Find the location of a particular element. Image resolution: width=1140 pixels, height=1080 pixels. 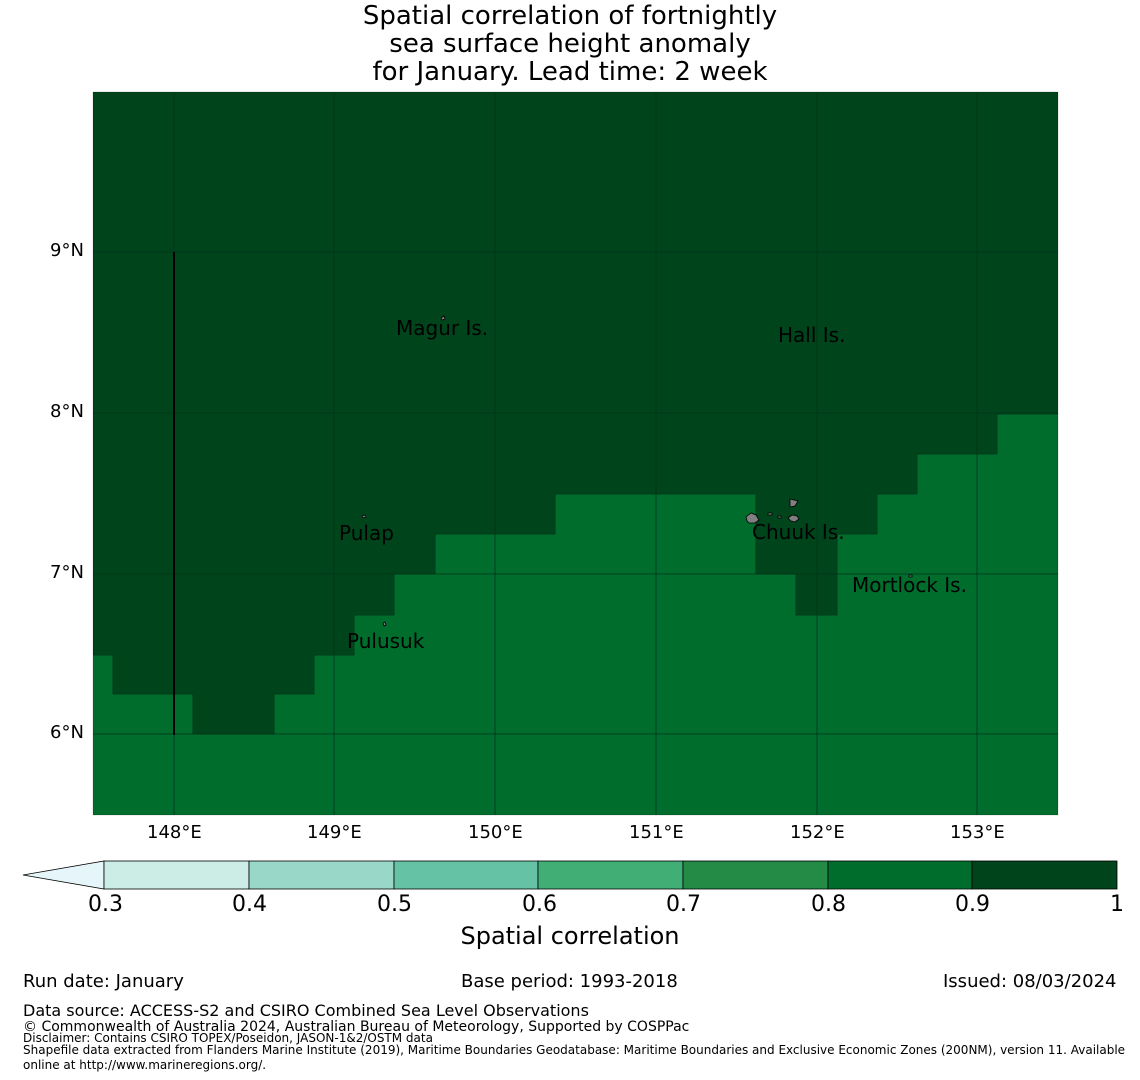

colorbar-tick-1: 1 is located at coordinates (1117, 904).